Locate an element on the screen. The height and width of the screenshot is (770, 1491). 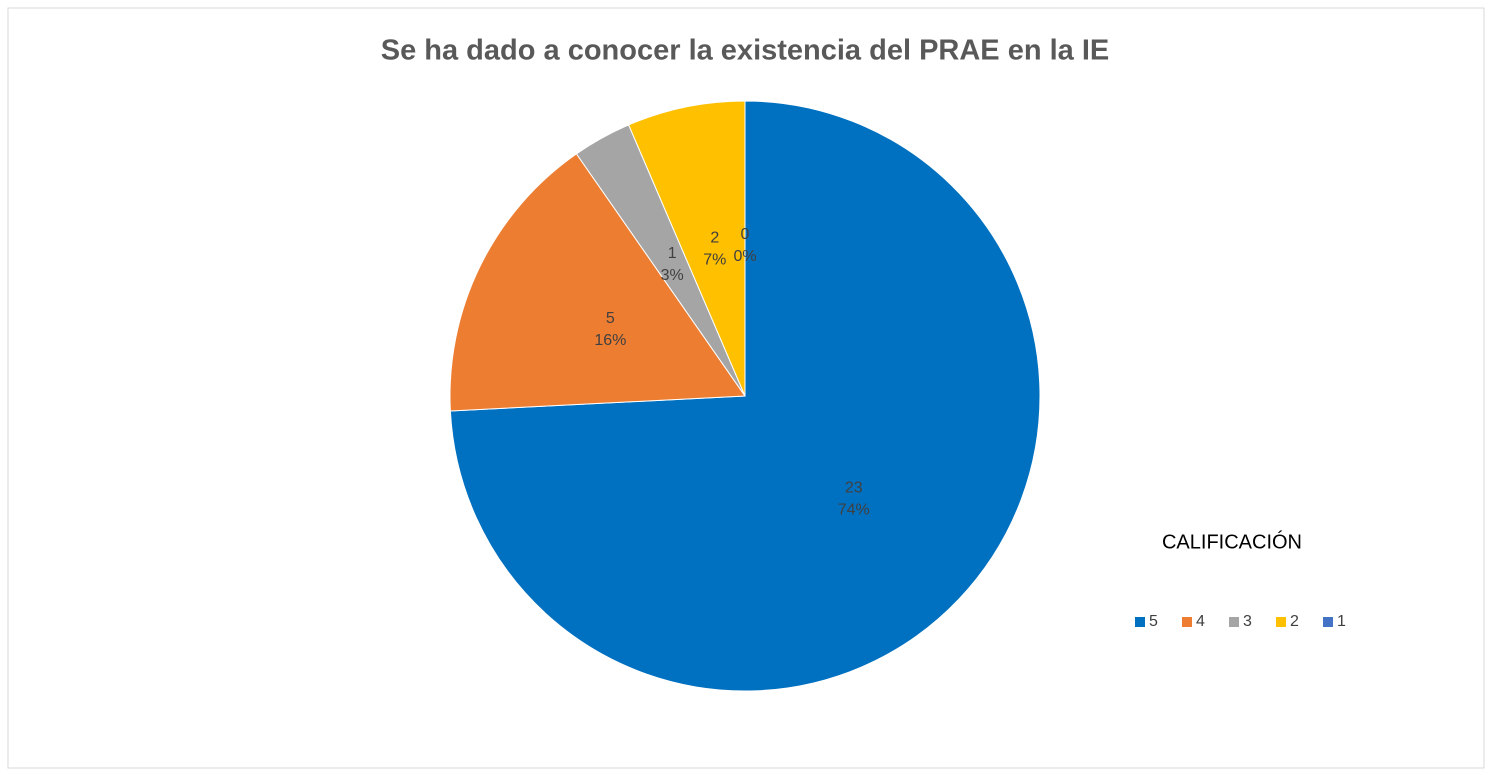
data-label-percent: 0% is located at coordinates (744, 256).